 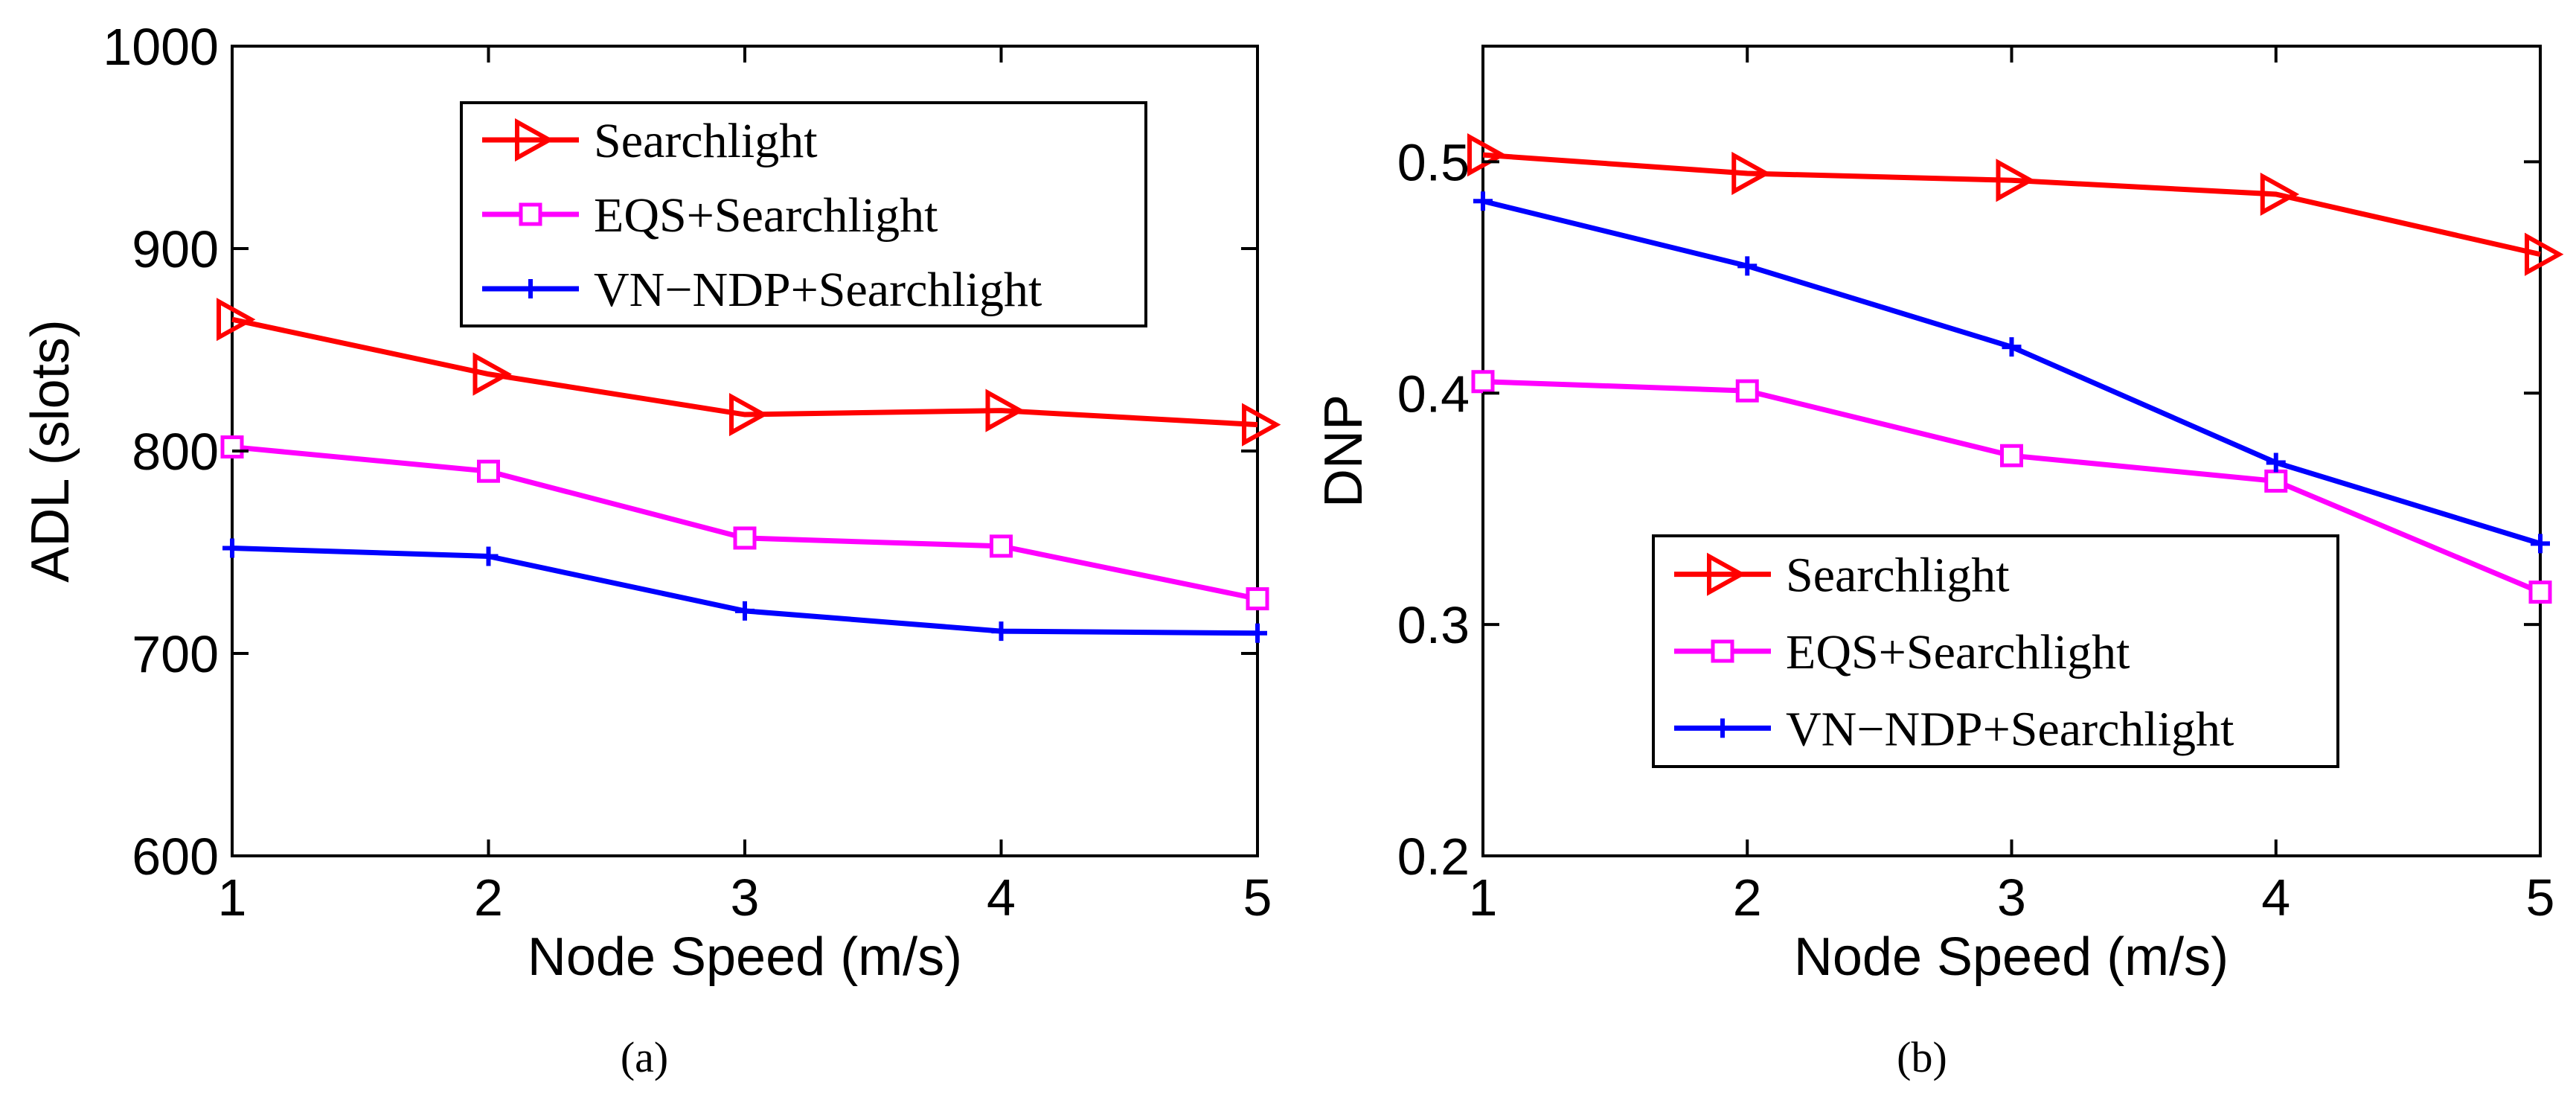 I want to click on chart-a-caption: (a), so click(x=644, y=1057).